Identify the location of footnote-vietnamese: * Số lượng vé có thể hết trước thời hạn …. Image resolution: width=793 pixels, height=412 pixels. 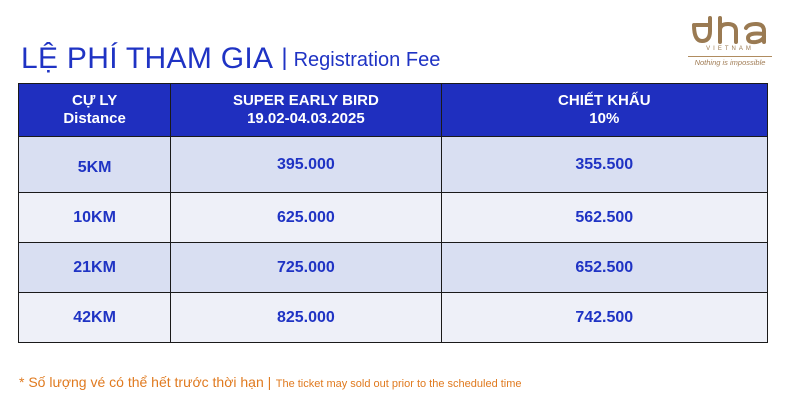
(145, 382).